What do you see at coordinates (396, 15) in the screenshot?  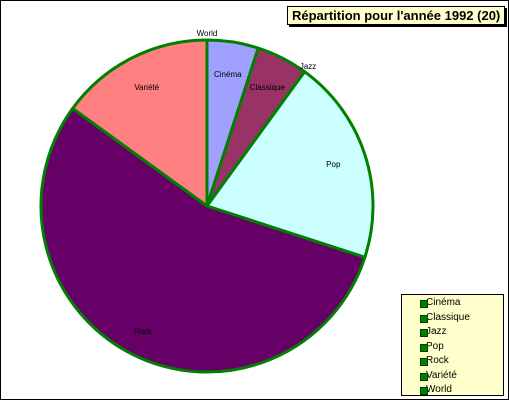 I see `chart-title: Répartition pour l'année 1992 (20)` at bounding box center [396, 15].